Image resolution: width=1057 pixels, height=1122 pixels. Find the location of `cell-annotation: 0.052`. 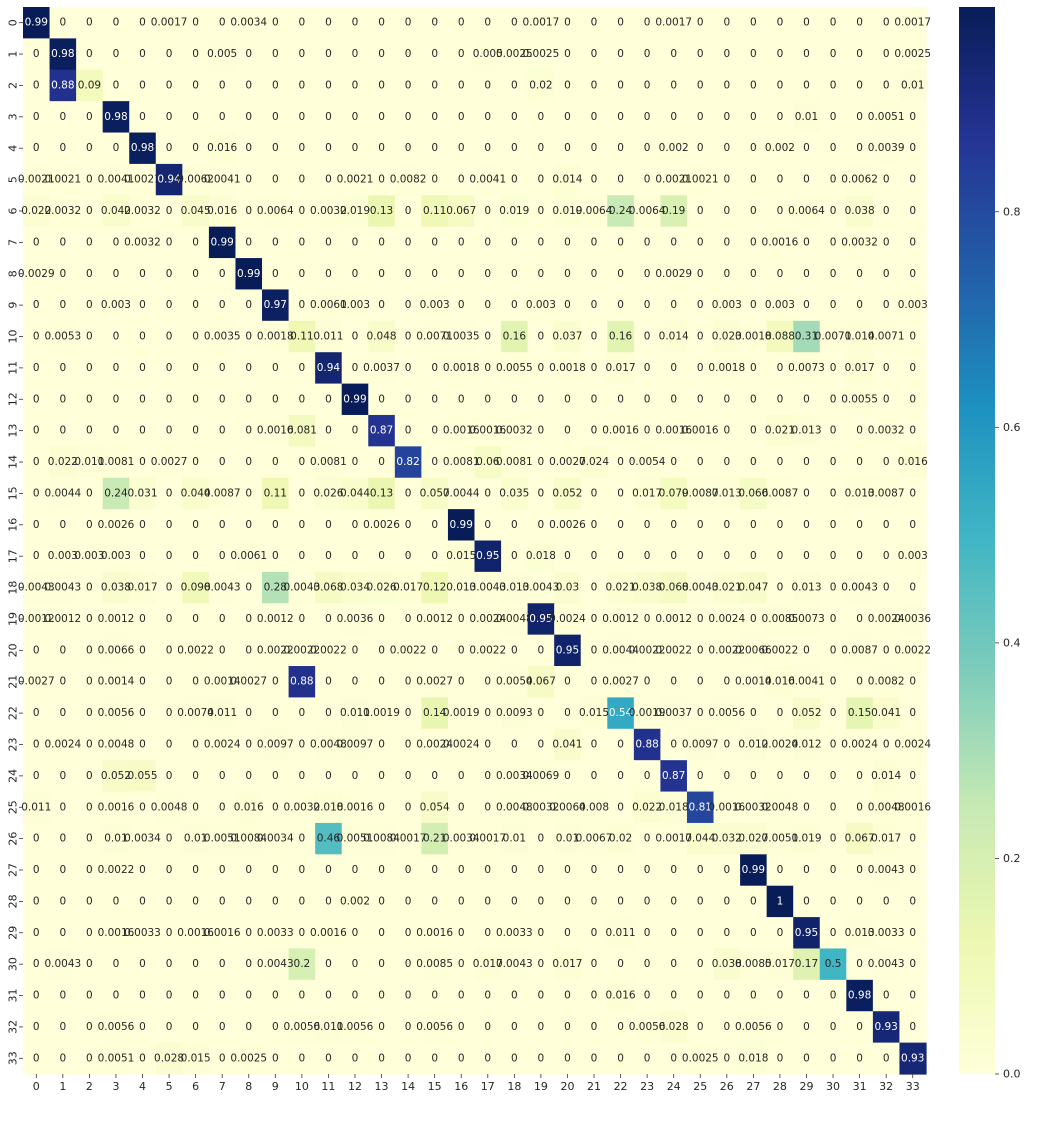

cell-annotation: 0.052 is located at coordinates (116, 776).